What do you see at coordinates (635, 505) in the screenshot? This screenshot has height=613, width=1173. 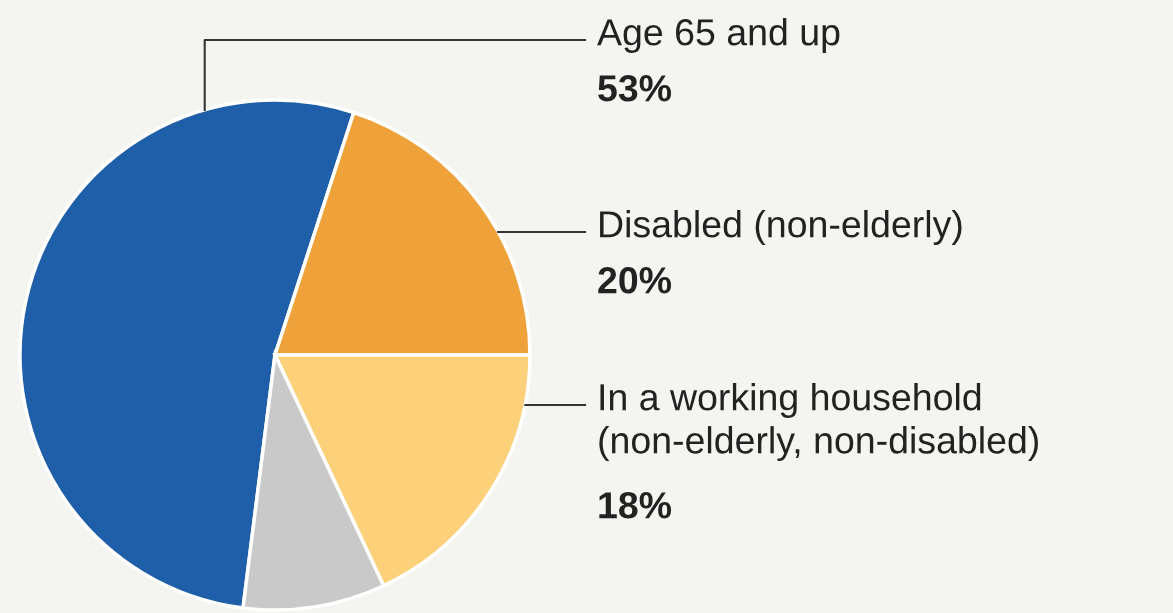 I see `data-label: 18%` at bounding box center [635, 505].